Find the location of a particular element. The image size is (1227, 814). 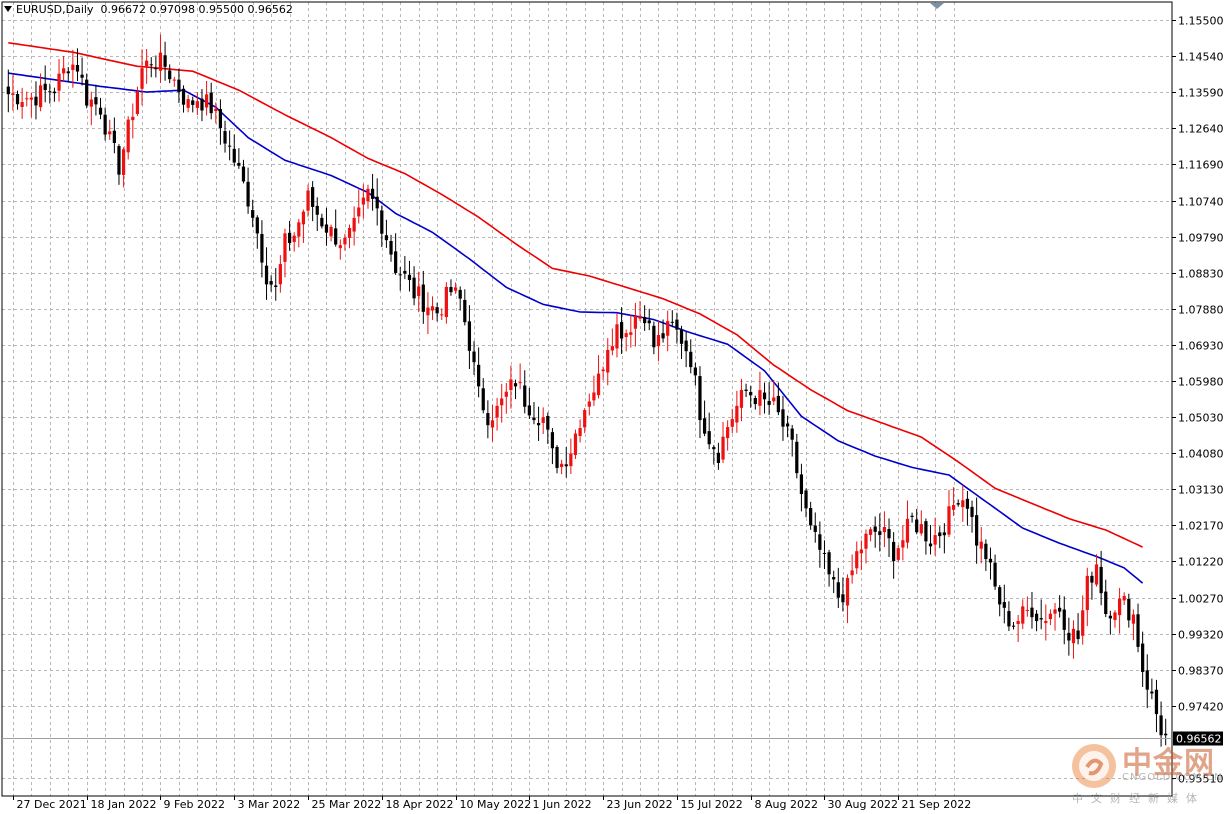

x-tick-label: 25 Mar 2022 is located at coordinates (347, 804).